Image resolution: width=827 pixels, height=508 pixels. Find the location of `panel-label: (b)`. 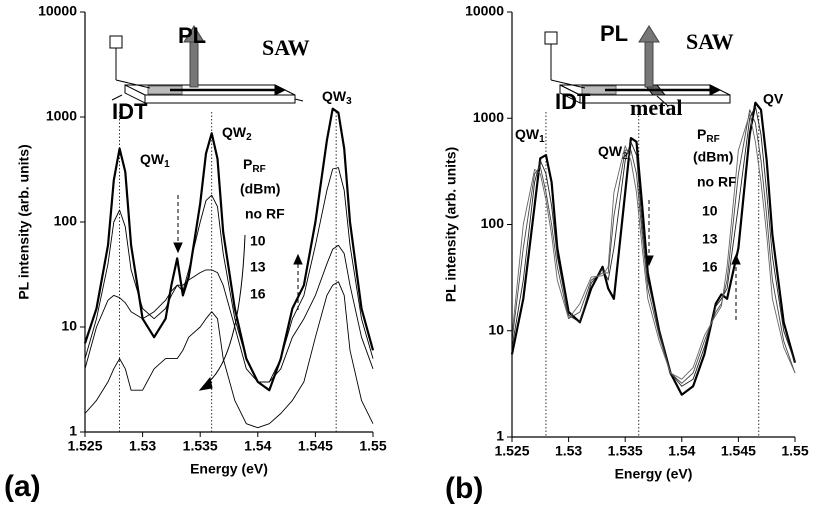

panel-label: (b) is located at coordinates (464, 488).